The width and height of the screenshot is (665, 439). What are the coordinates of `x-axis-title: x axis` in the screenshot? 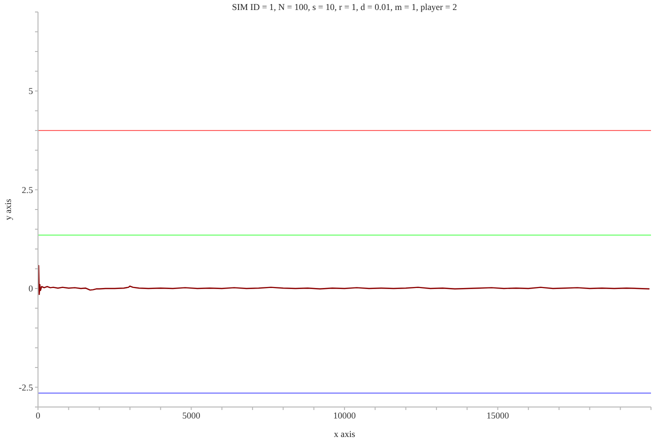 It's located at (345, 434).